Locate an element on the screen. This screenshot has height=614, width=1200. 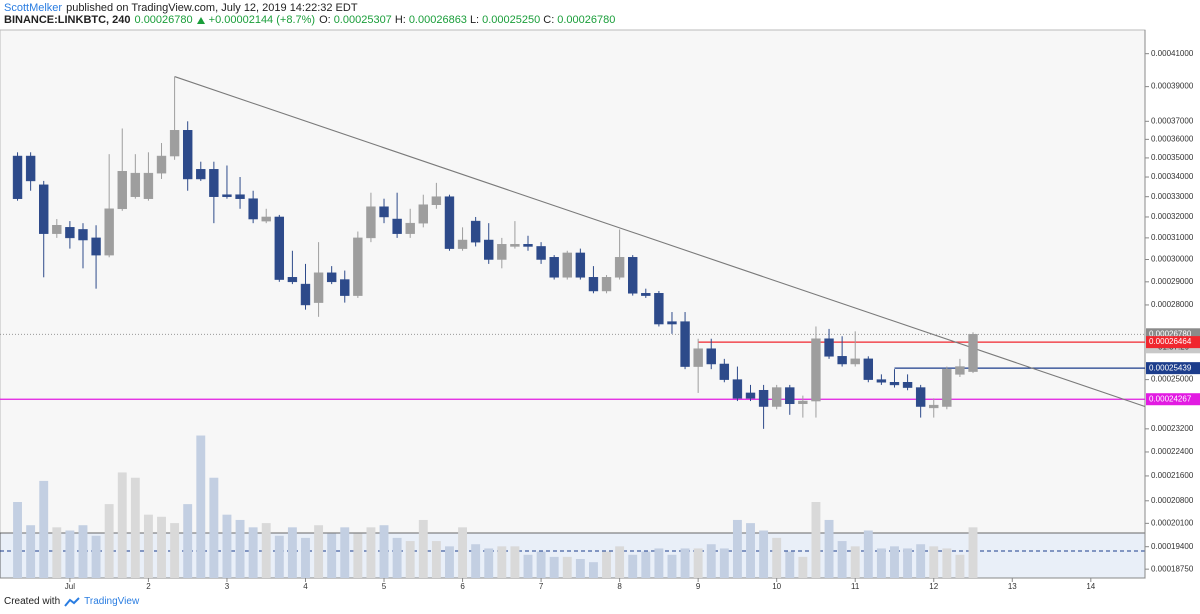
price-label-box is located at coordinates (1173, 368).